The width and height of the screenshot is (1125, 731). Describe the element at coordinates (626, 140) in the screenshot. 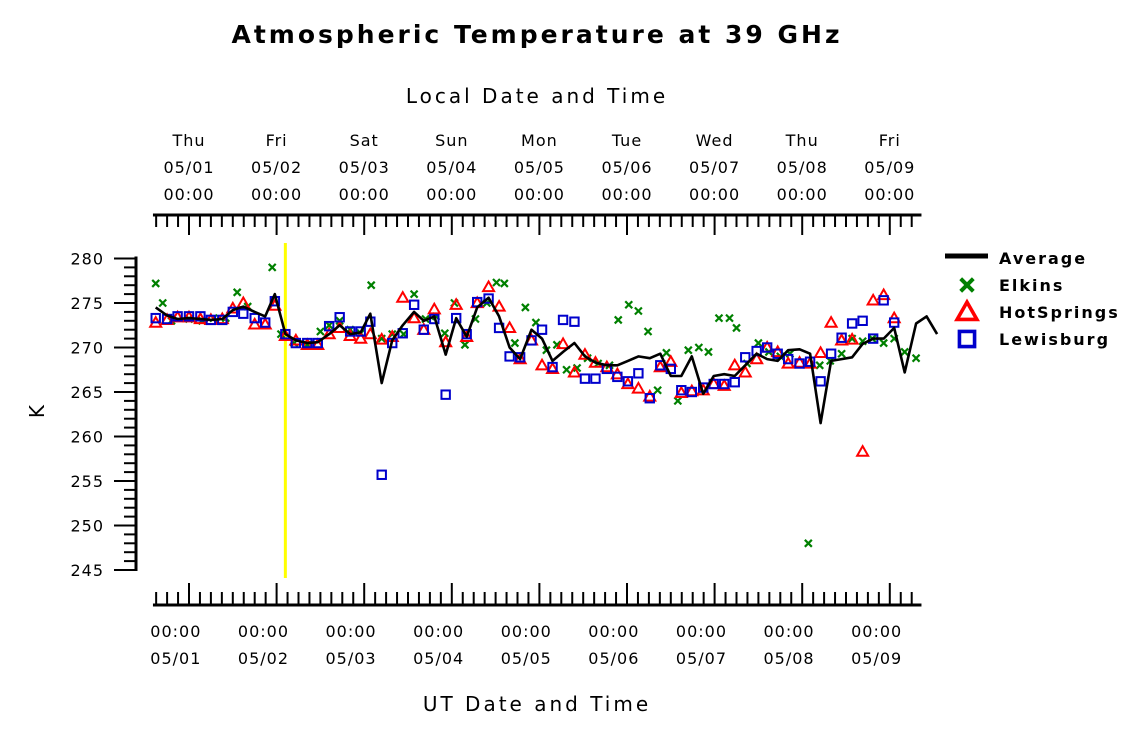

I see `top-tick-day: Tue` at that location.